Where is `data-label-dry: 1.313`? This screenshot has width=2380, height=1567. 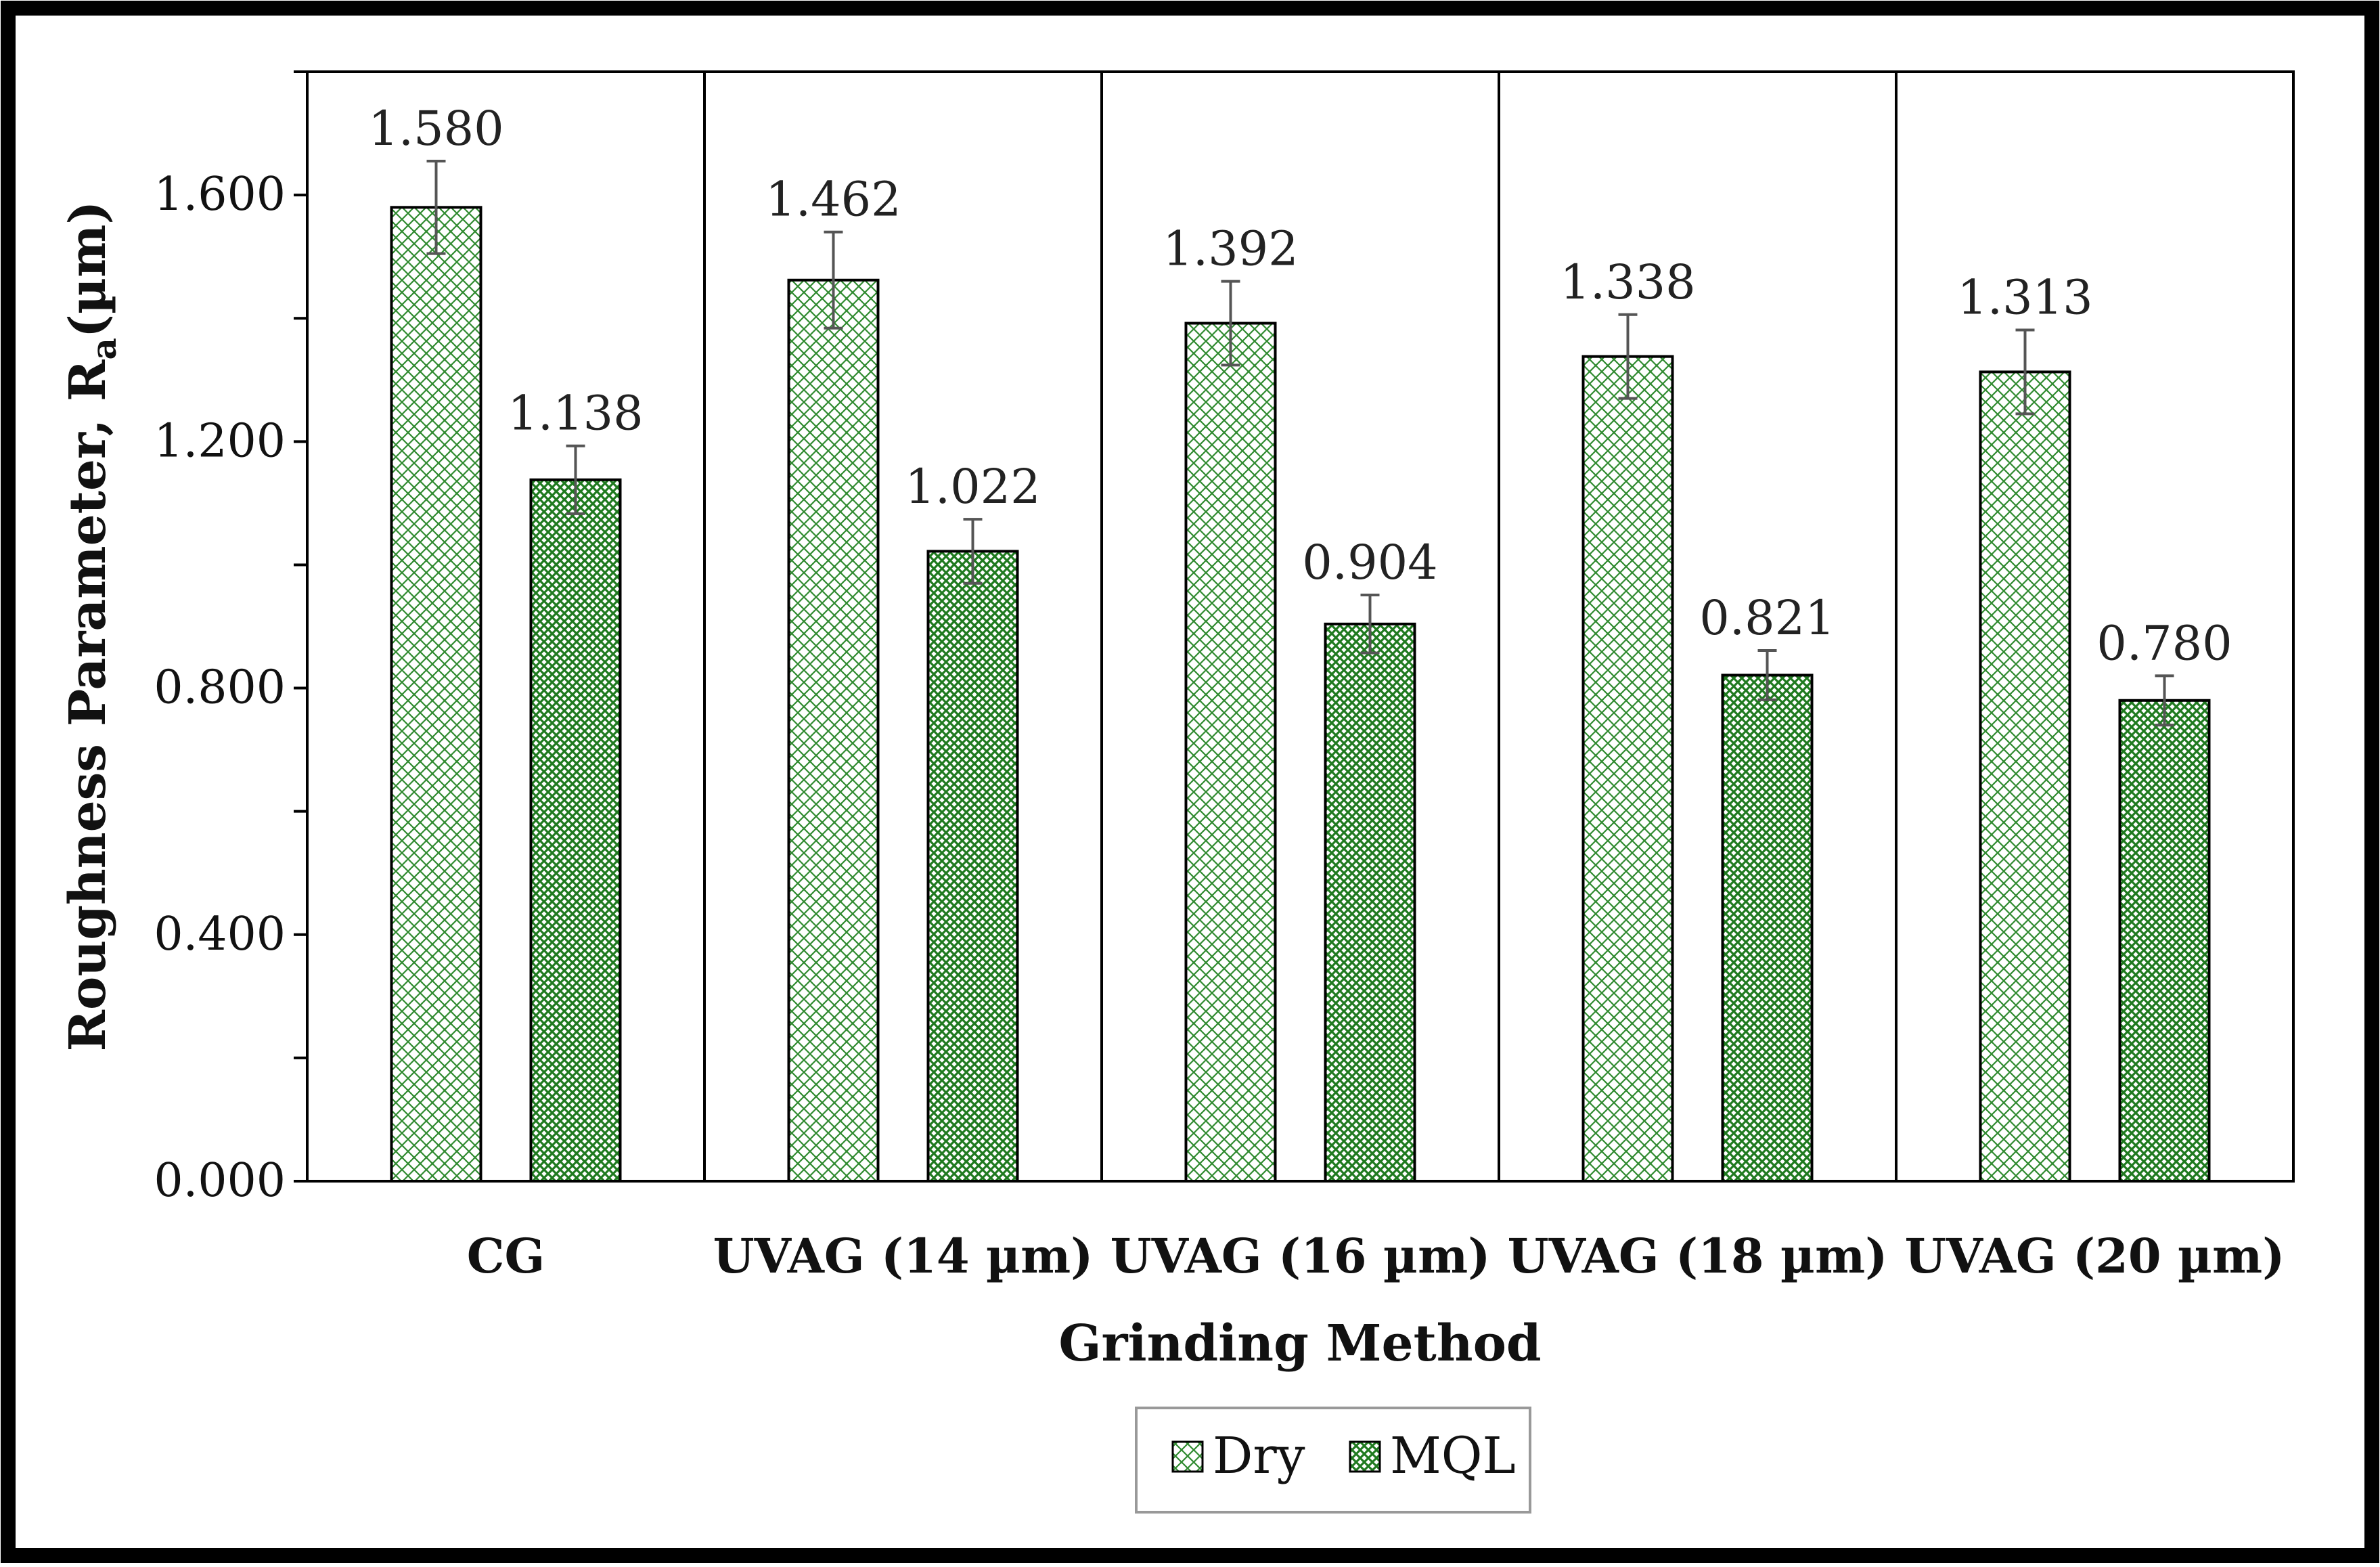 data-label-dry: 1.313 is located at coordinates (2025, 298).